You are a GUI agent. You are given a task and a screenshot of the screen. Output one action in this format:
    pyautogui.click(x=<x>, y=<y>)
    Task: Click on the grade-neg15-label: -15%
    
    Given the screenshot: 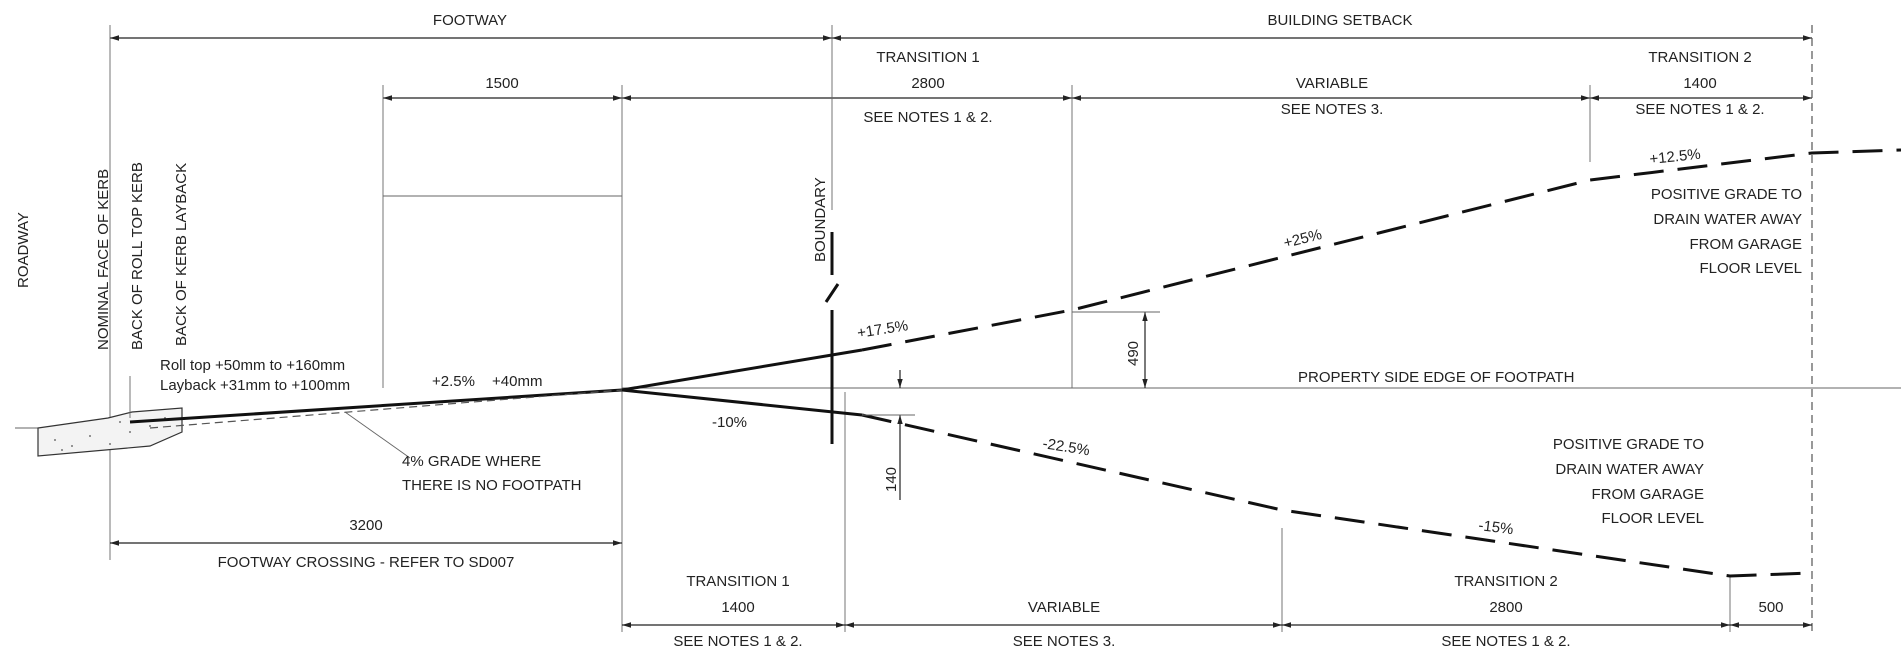 What is the action you would take?
    pyautogui.click(x=1496, y=527)
    